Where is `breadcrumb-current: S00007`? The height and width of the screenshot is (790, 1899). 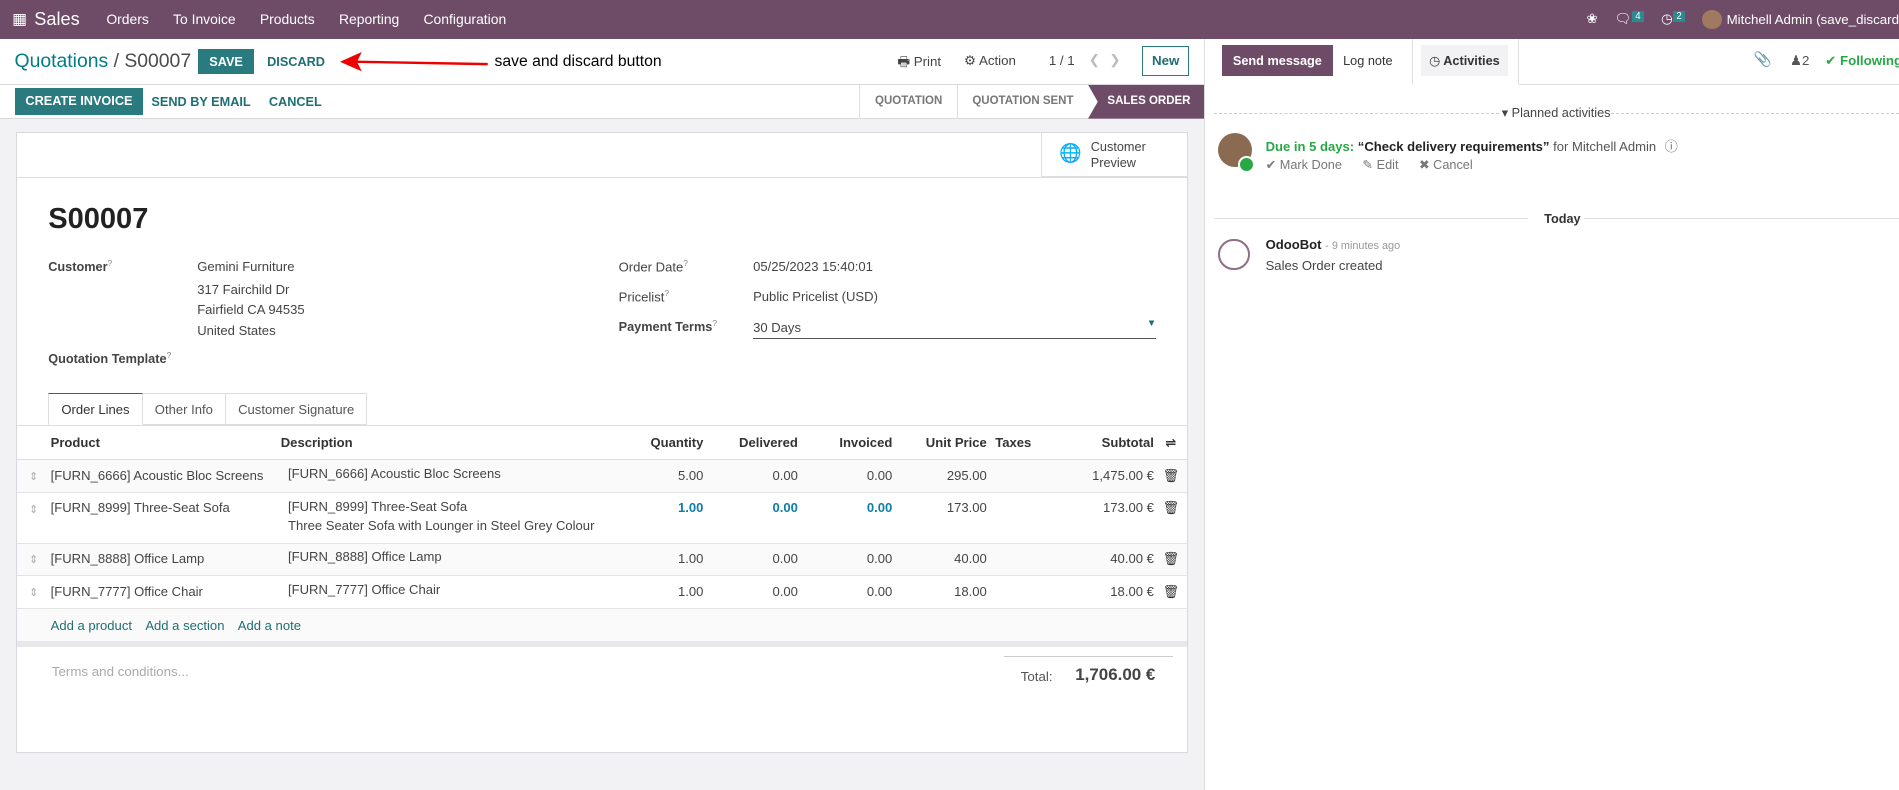 breadcrumb-current: S00007 is located at coordinates (158, 61).